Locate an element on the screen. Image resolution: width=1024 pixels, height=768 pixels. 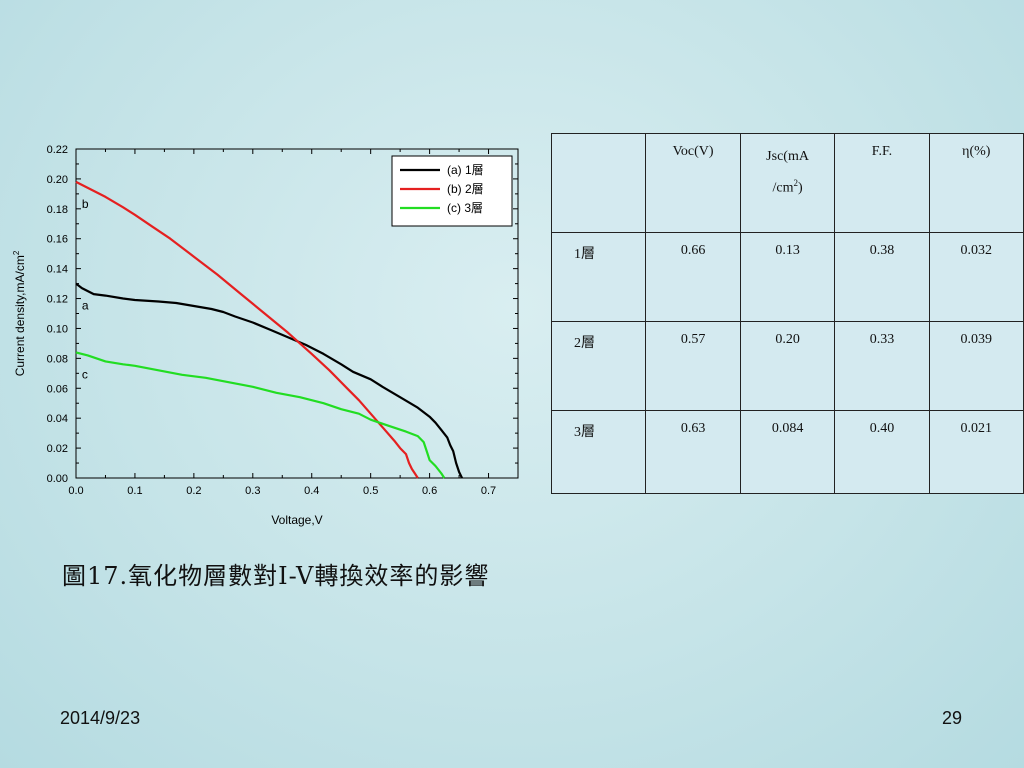
y-tick-label: 0.00 is located at coordinates (57, 479).